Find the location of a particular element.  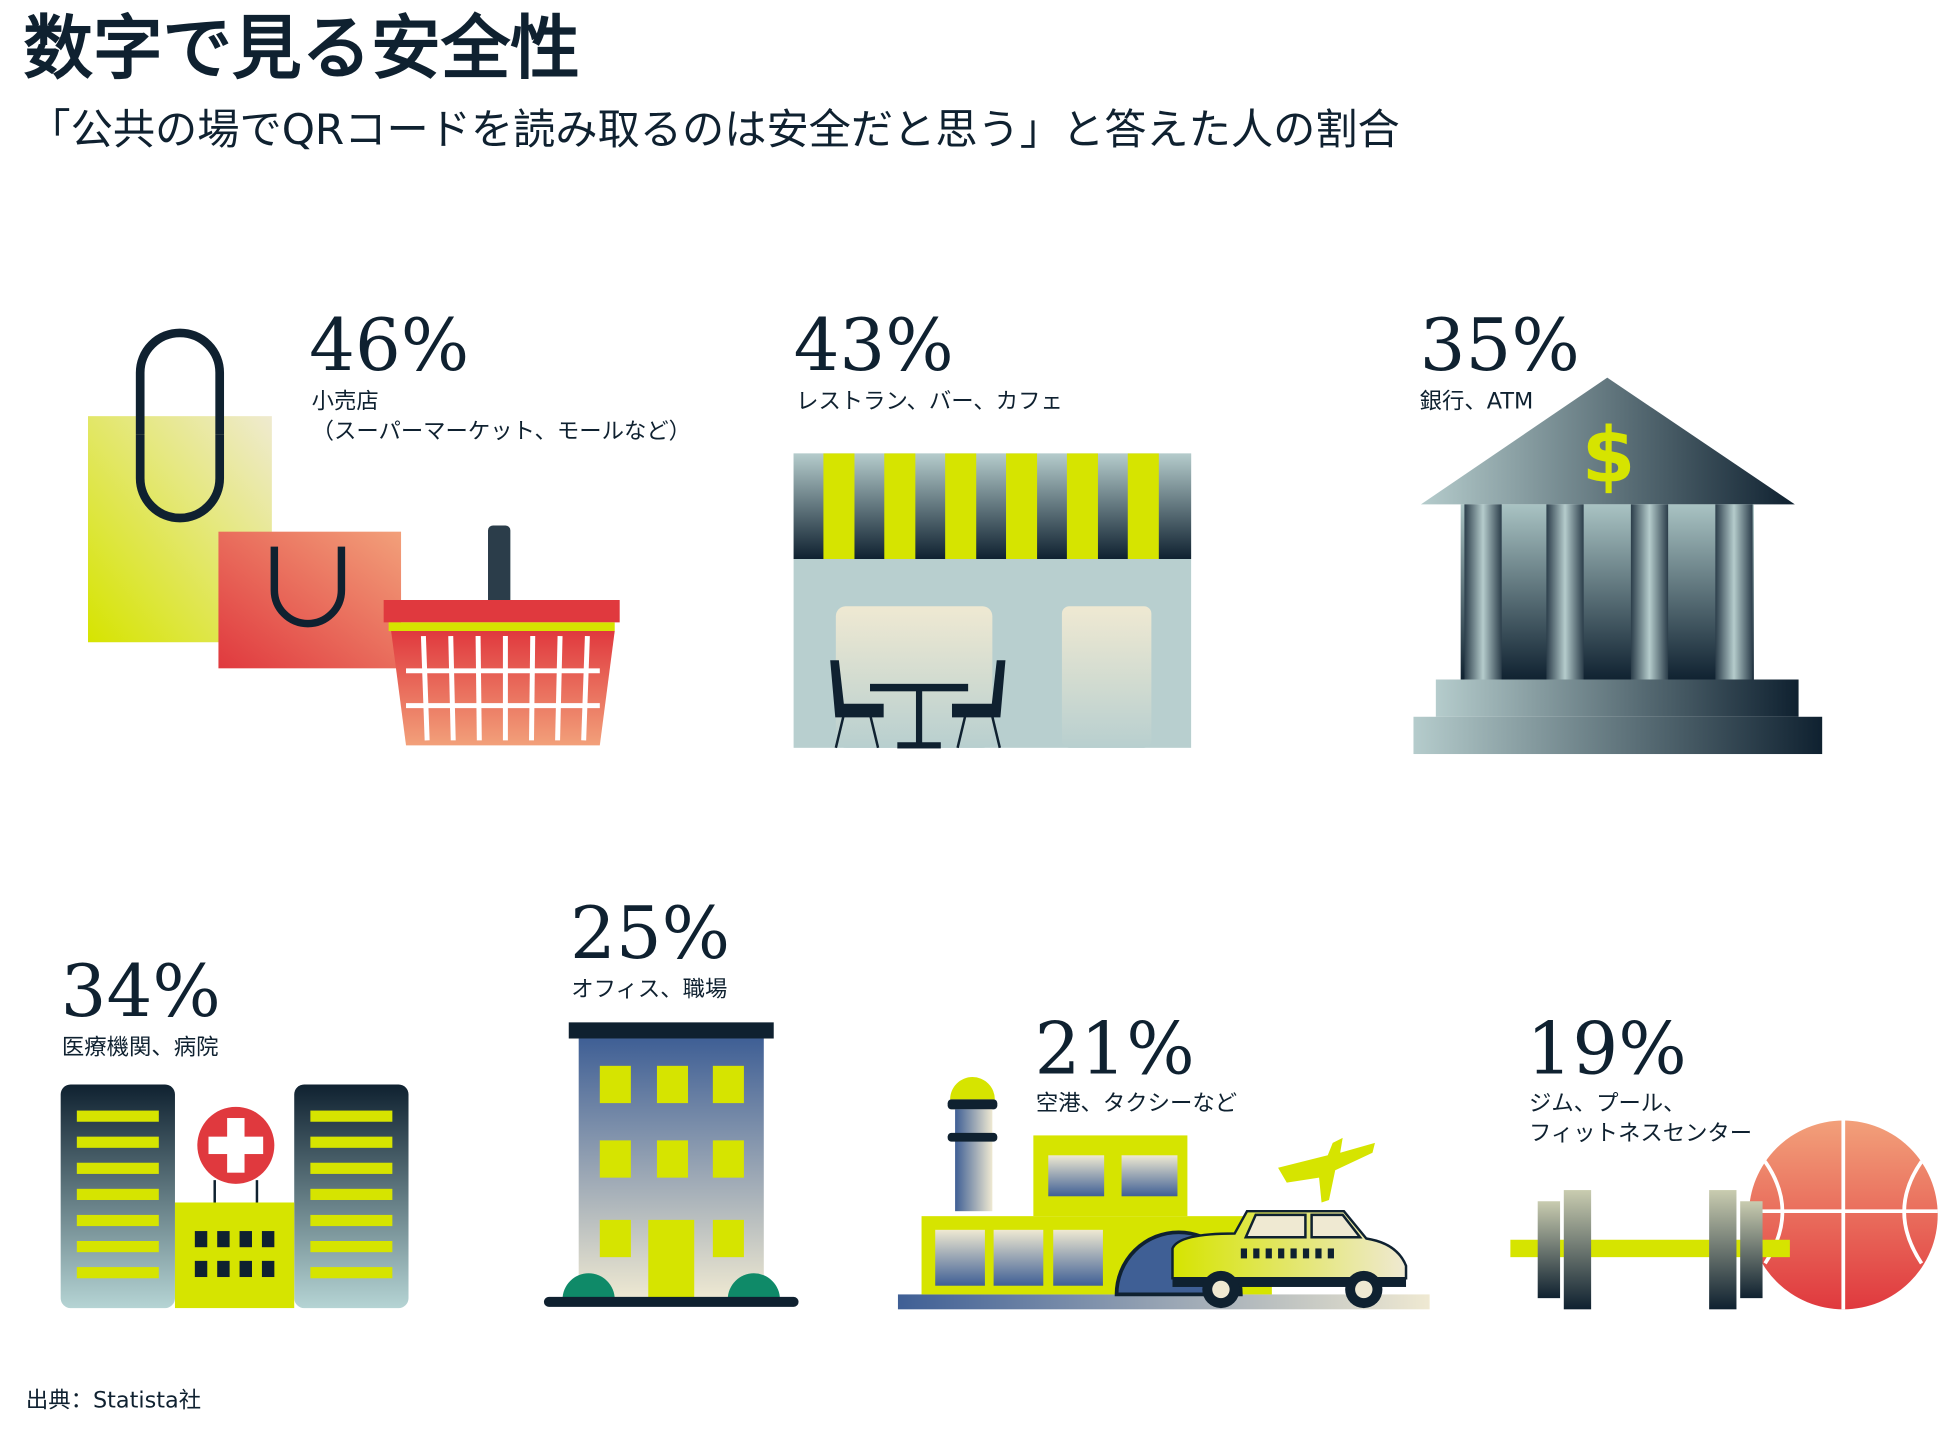

stat-cafe: 43% レストラン、バー、カフェ is located at coordinates (992, 526).